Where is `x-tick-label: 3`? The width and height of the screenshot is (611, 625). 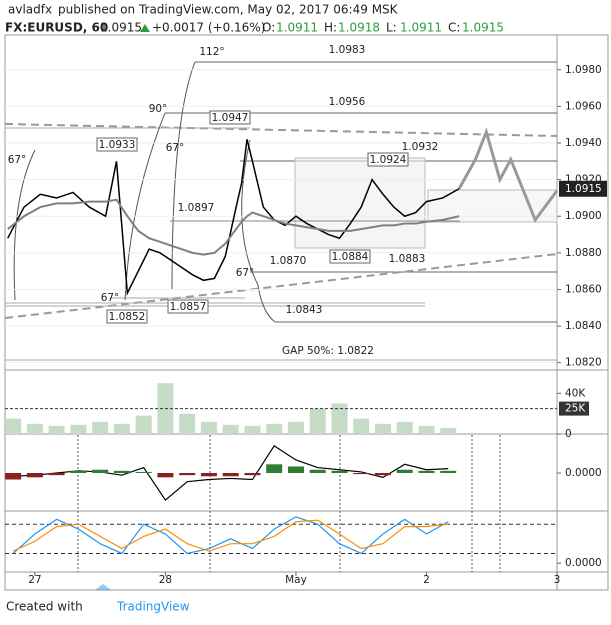 x-tick-label: 3 is located at coordinates (557, 580).